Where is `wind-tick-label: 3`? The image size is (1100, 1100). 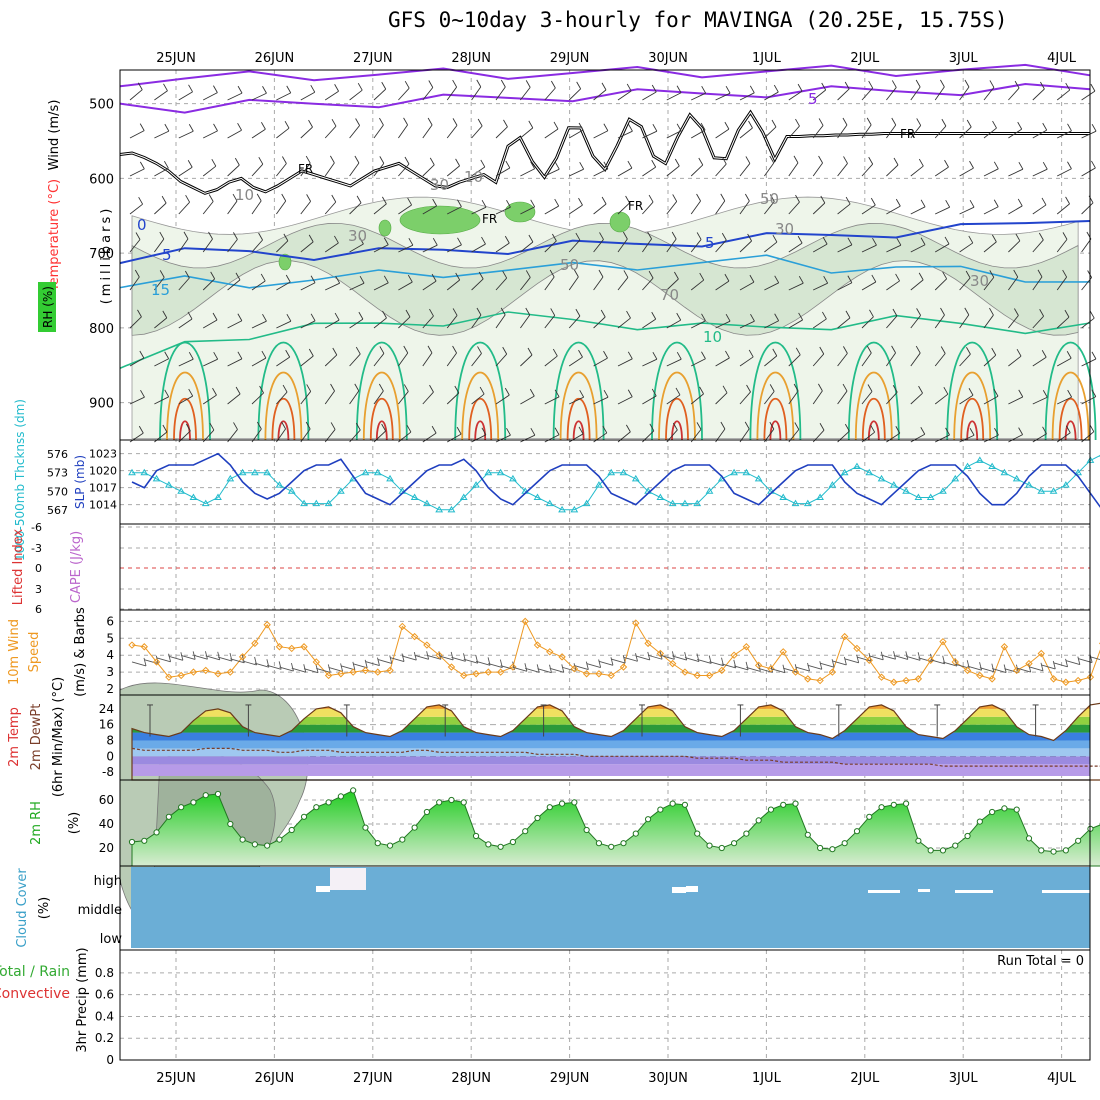
wind-tick-label: 3 is located at coordinates (110, 672).